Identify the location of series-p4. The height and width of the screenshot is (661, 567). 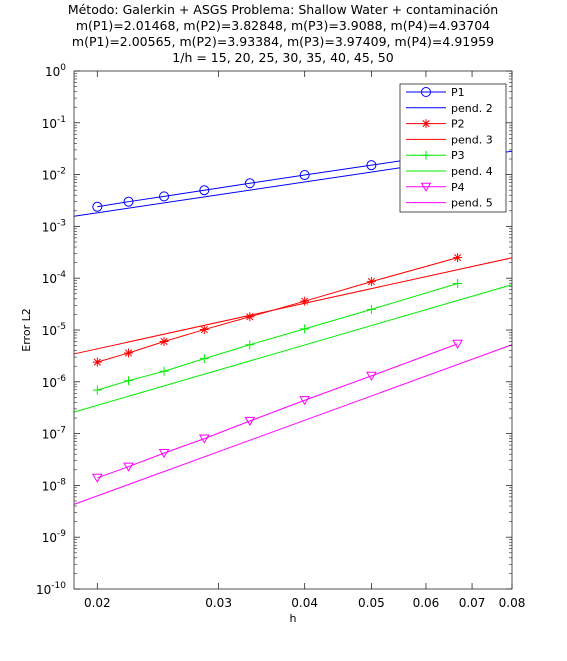
(277, 411).